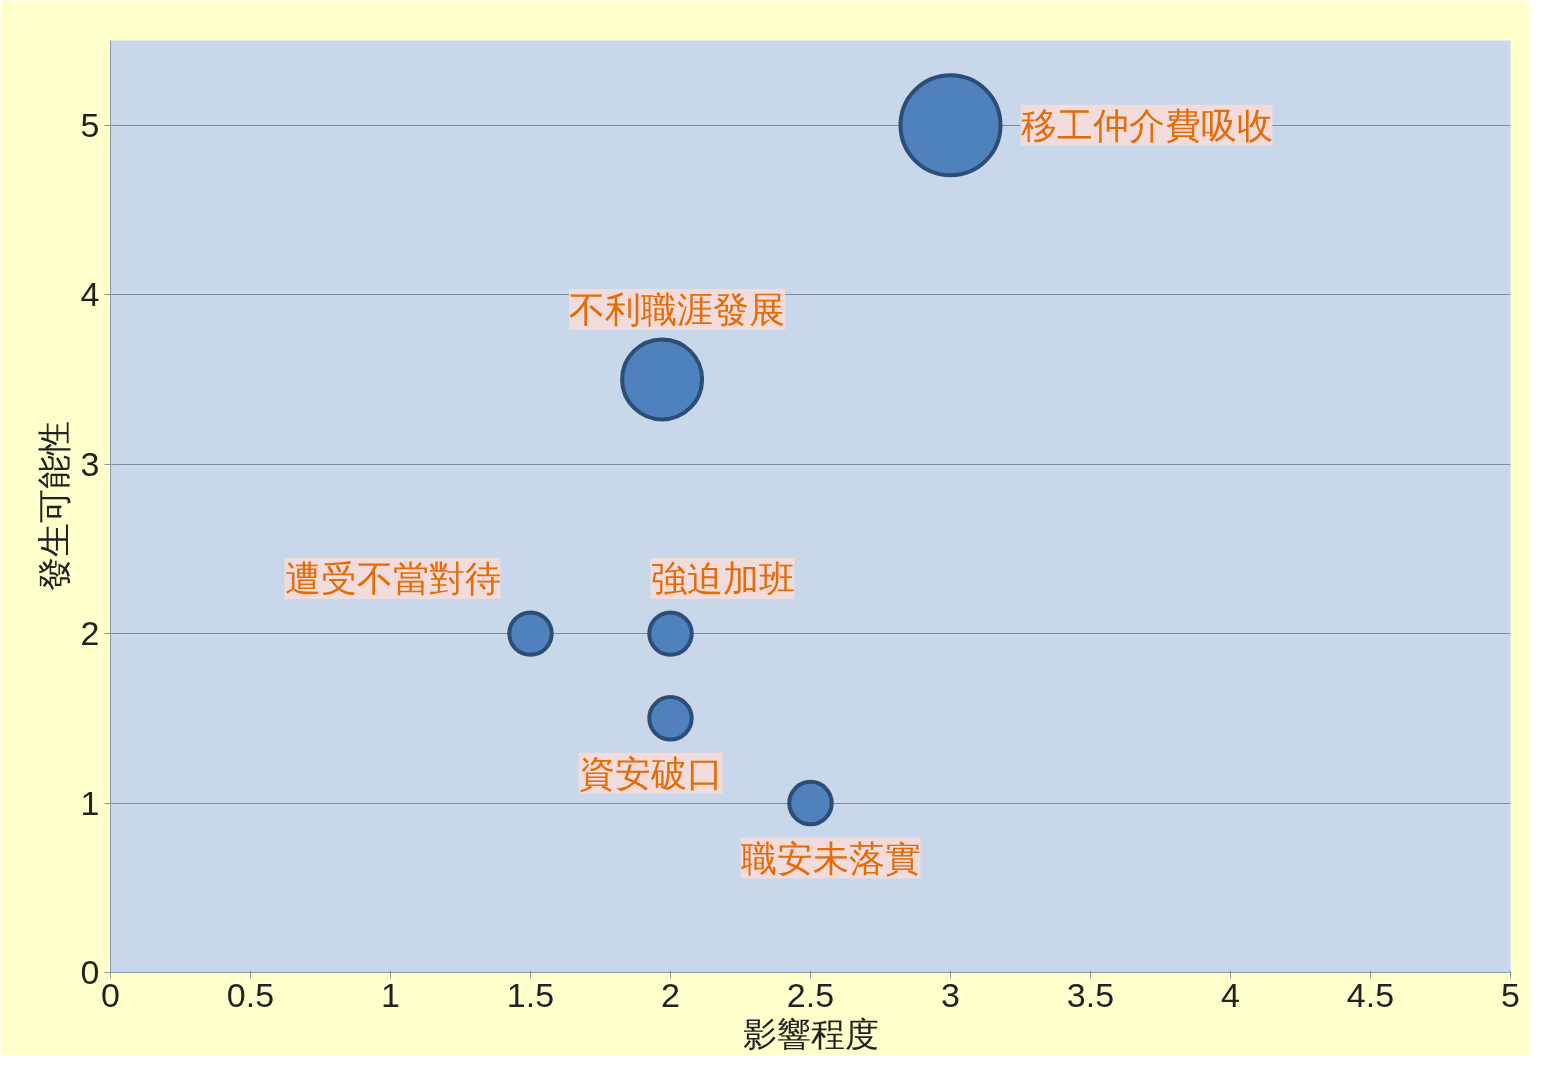  Describe the element at coordinates (90, 124) in the screenshot. I see `y-tick-label: 5` at that location.